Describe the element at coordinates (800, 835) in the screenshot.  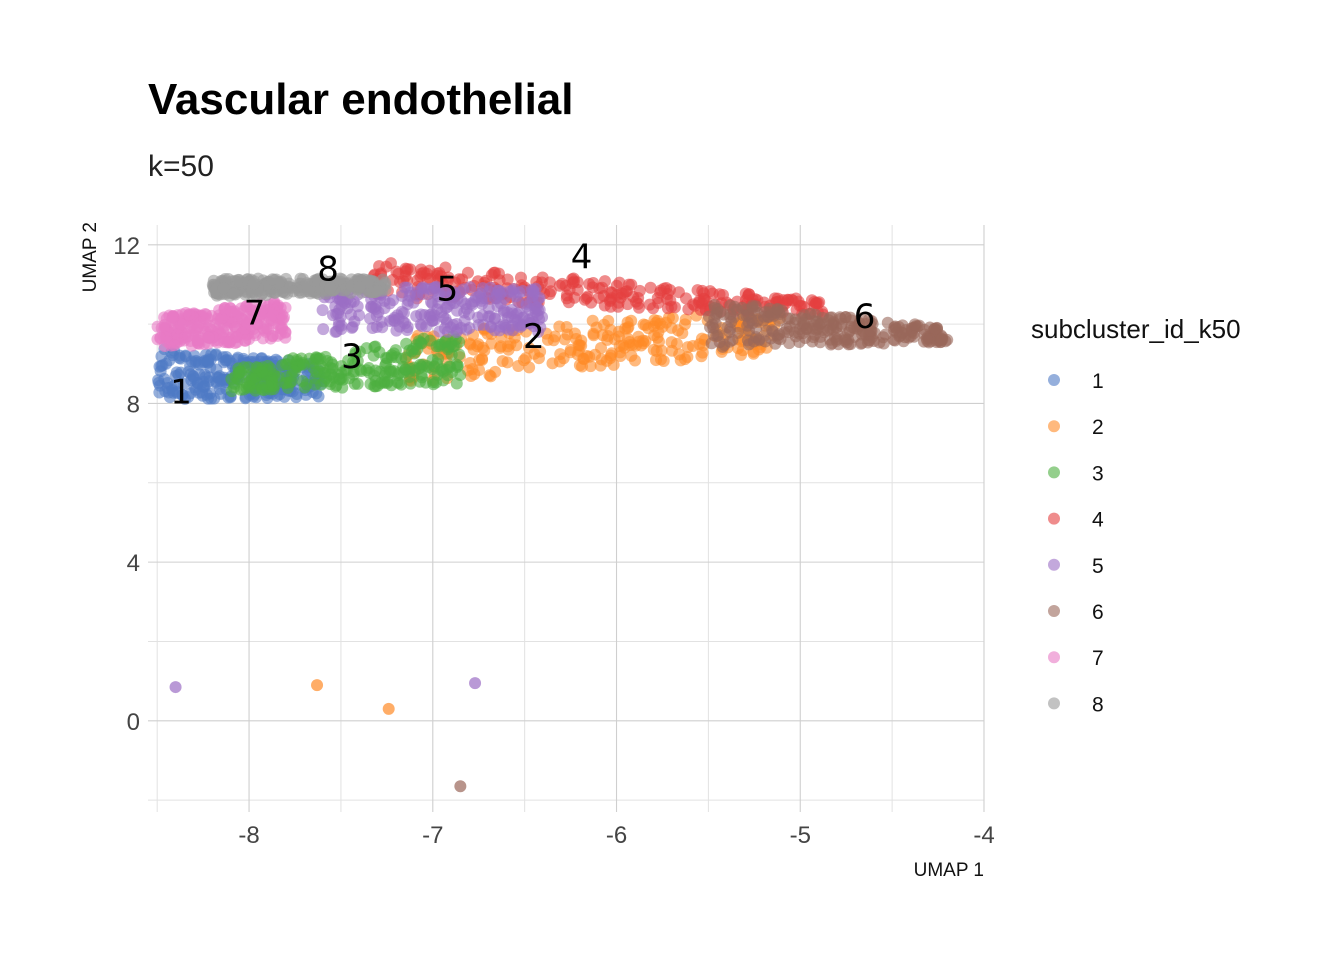
I see `x-tick-label: -5` at that location.